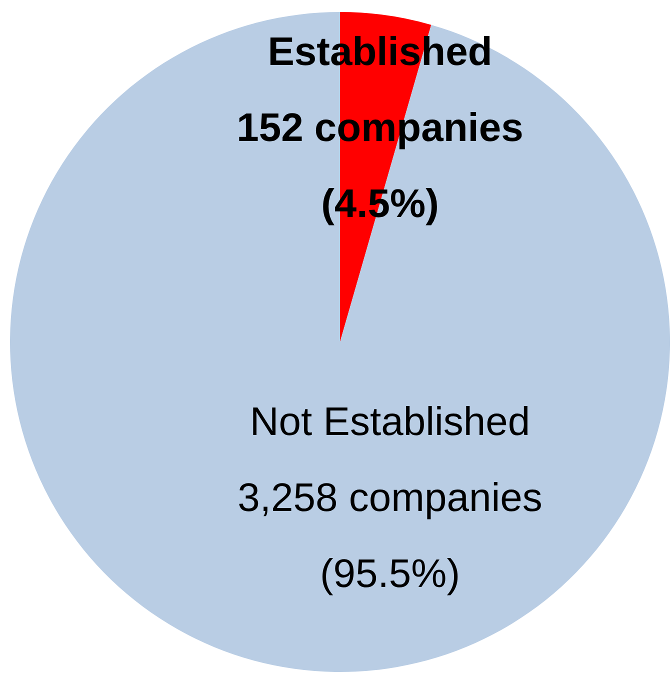  What do you see at coordinates (390, 536) in the screenshot?
I see `data-label: 3,258 companies (95.5%)` at bounding box center [390, 536].